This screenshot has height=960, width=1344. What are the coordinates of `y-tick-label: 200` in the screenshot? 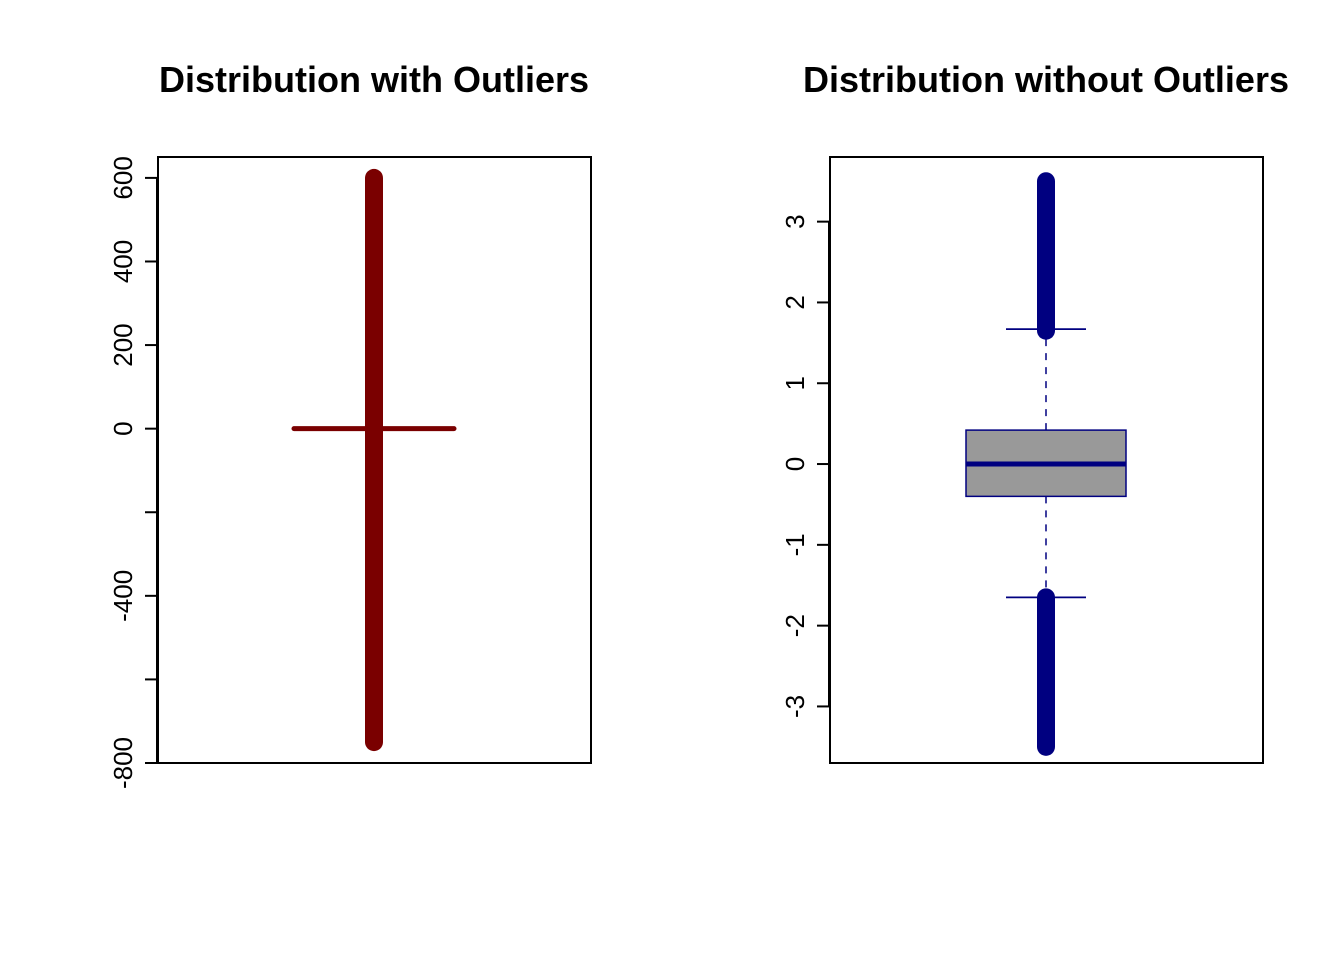 It's located at (123, 344).